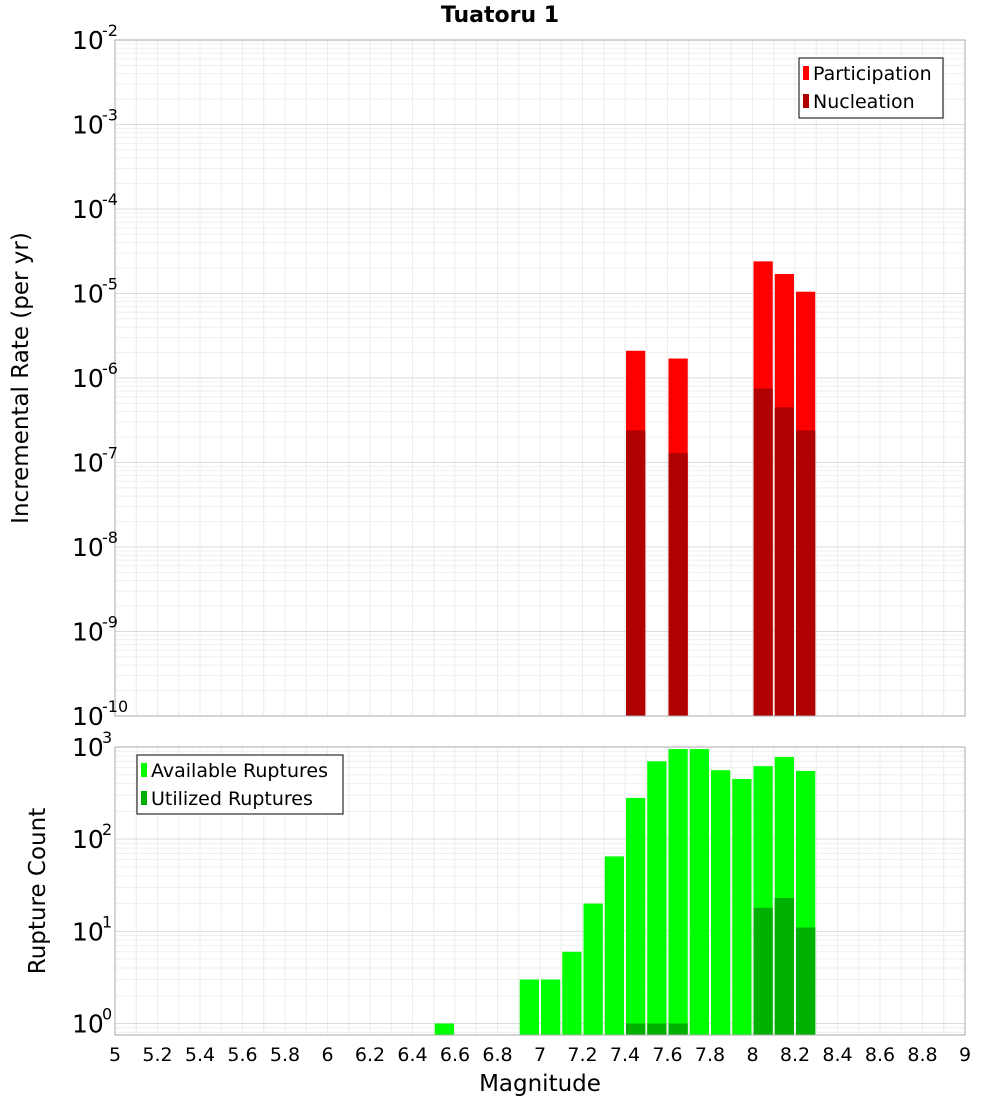  What do you see at coordinates (107, 829) in the screenshot?
I see `bottom-y-tick-exponent: 2` at bounding box center [107, 829].